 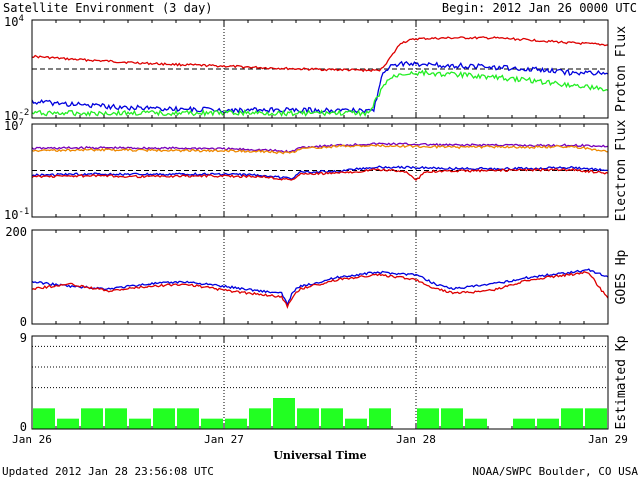 What do you see at coordinates (621, 382) in the screenshot?
I see `panel-kp-ylabel: Estimated Kp` at bounding box center [621, 382].